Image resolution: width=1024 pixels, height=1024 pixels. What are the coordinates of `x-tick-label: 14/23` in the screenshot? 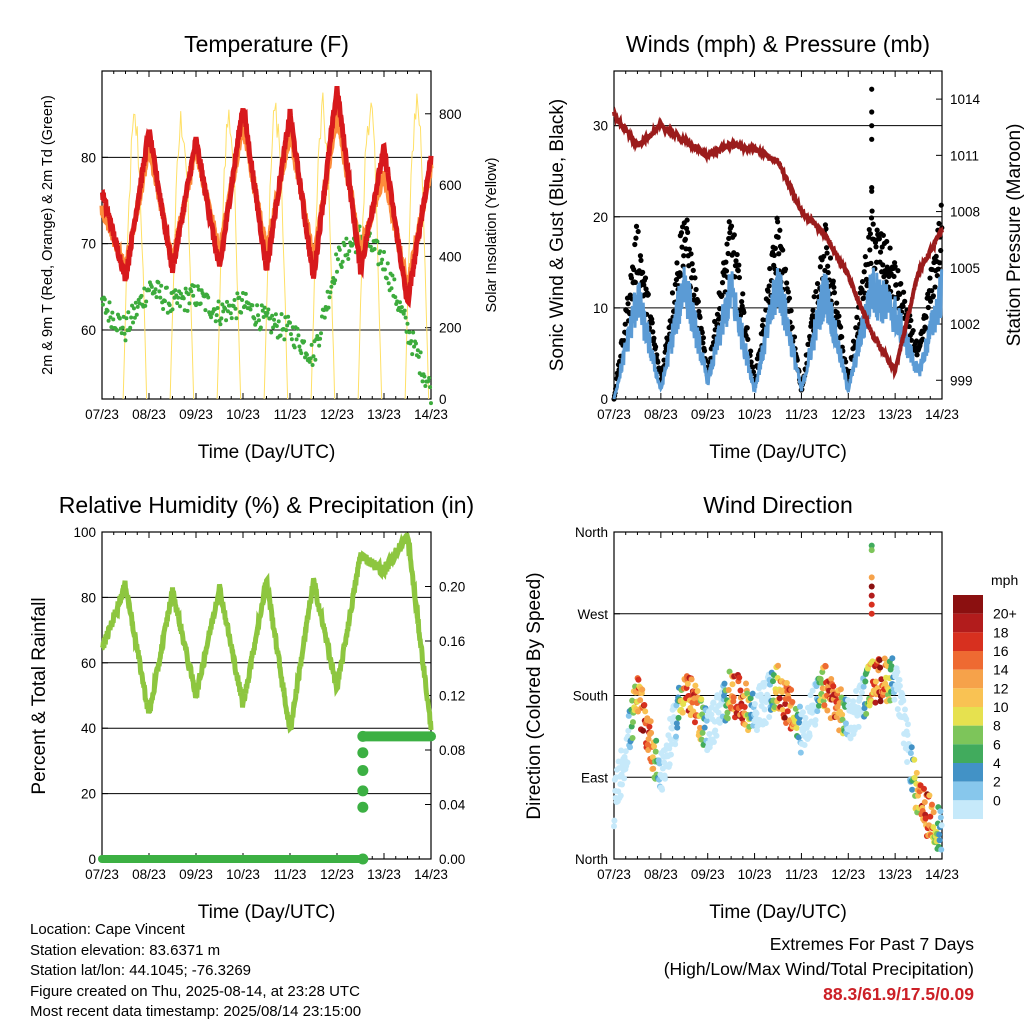 It's located at (942, 414).